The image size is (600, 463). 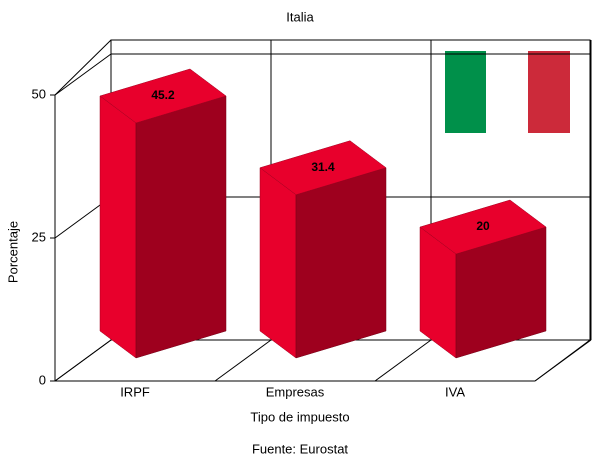 What do you see at coordinates (295, 391) in the screenshot?
I see `x-tick-label: Empresas` at bounding box center [295, 391].